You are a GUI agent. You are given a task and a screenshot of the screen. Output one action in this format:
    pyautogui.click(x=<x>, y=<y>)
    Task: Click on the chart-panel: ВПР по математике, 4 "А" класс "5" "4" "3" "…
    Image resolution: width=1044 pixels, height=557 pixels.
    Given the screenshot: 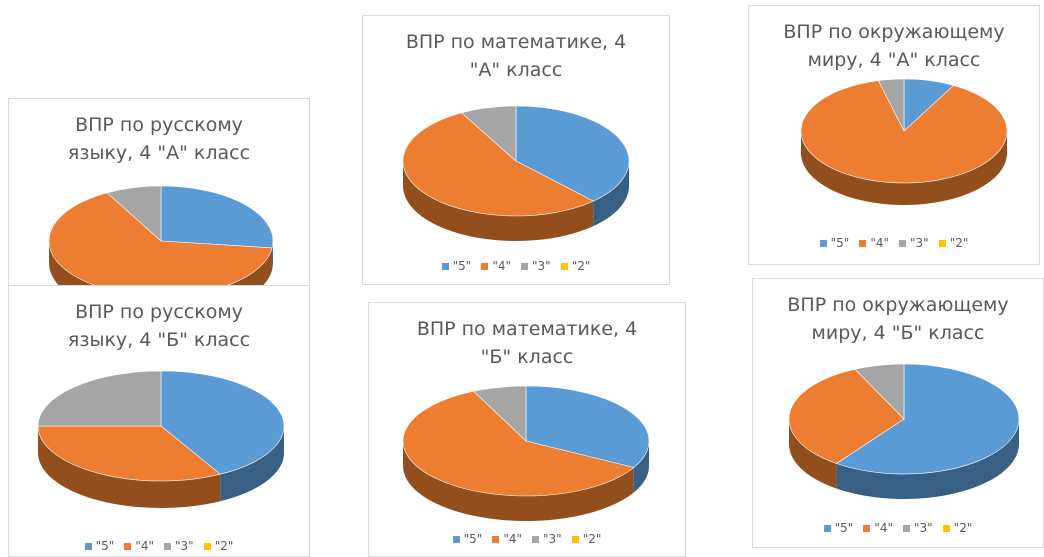 What is the action you would take?
    pyautogui.click(x=516, y=150)
    